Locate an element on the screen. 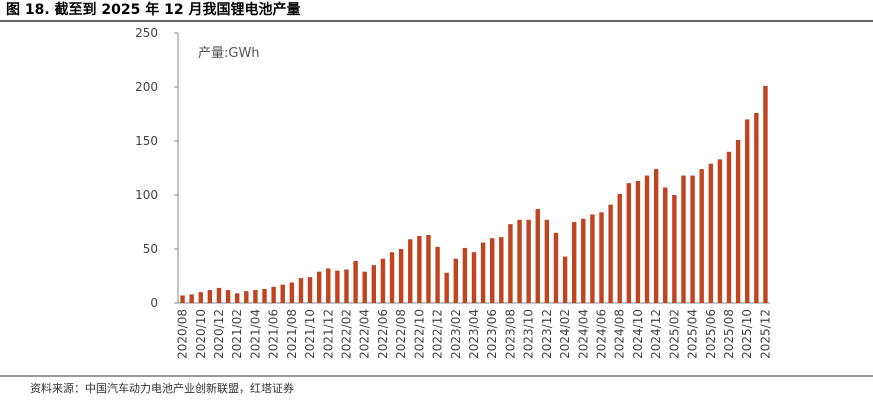 The image size is (873, 401). x-tick-label: 2022/02 is located at coordinates (346, 334).